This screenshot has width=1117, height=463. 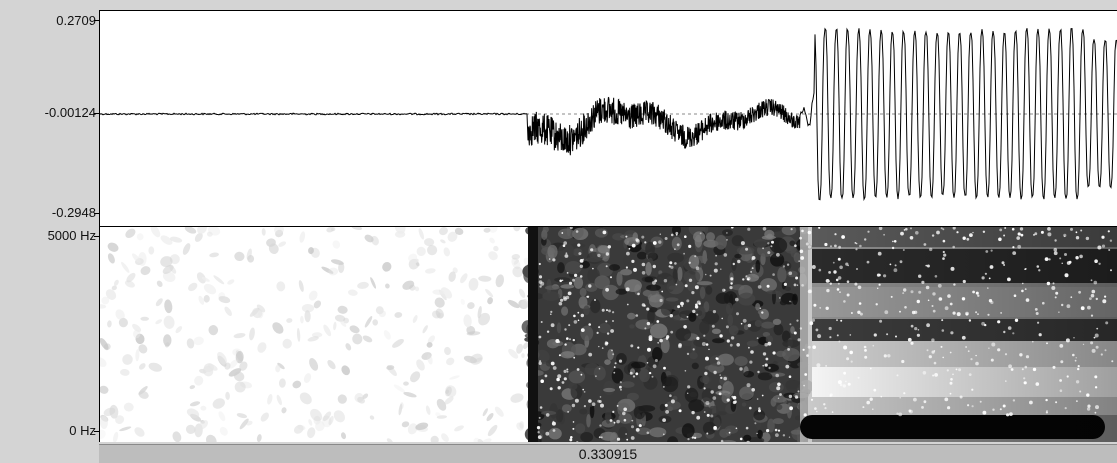 I want to click on time-bar: 0.330915, so click(x=608, y=453).